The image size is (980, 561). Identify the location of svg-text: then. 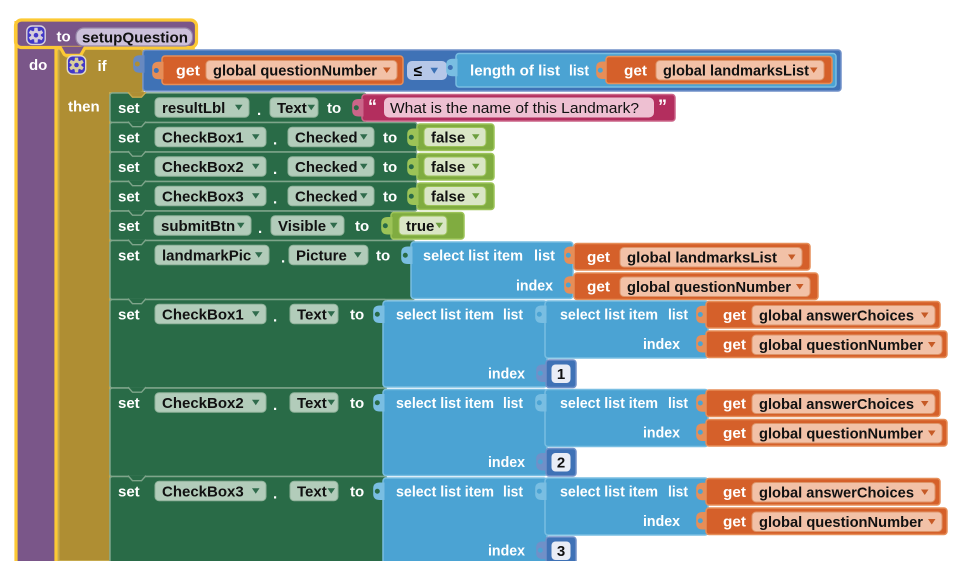
(84, 107).